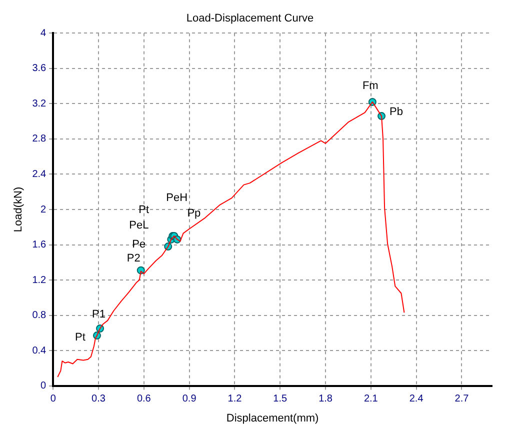  I want to click on x-tick-label: 2.7, so click(462, 399).